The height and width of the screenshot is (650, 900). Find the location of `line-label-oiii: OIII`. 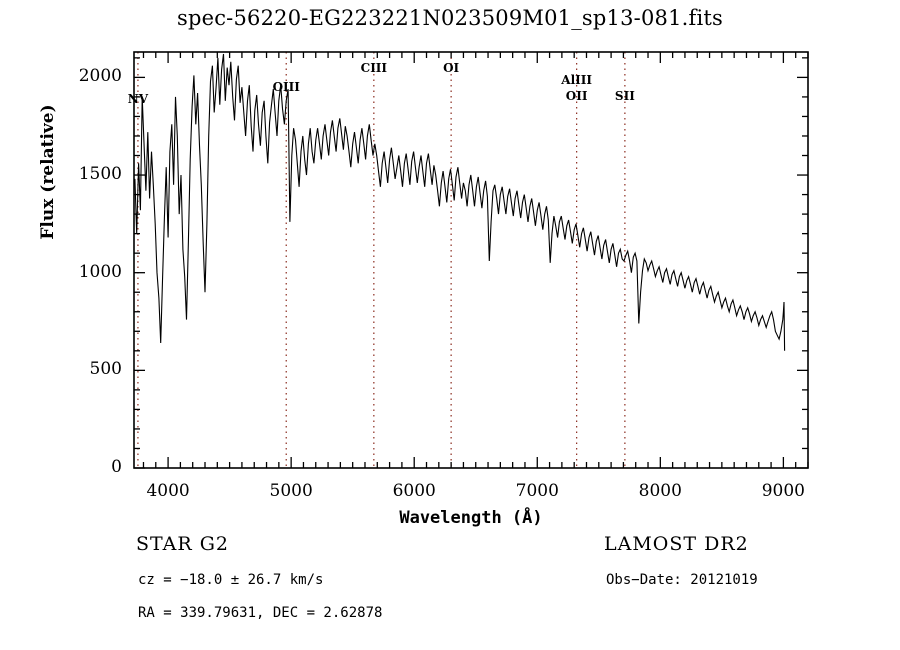

line-label-oiii: OIII is located at coordinates (286, 87).